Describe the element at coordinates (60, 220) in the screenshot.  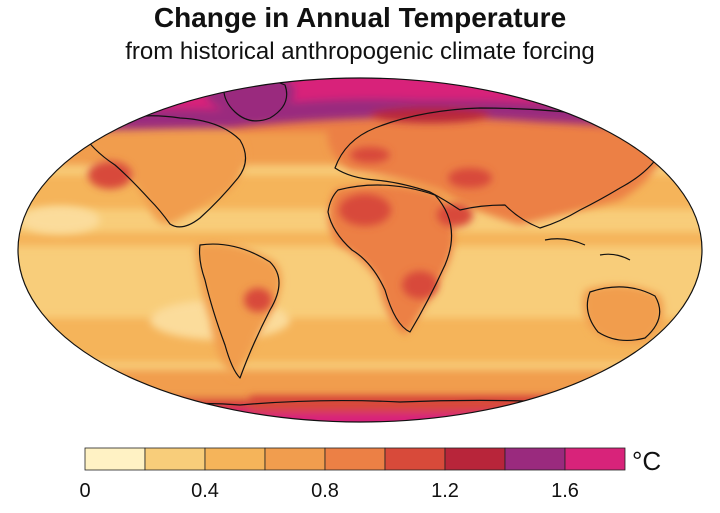
I see `patch-light-west` at that location.